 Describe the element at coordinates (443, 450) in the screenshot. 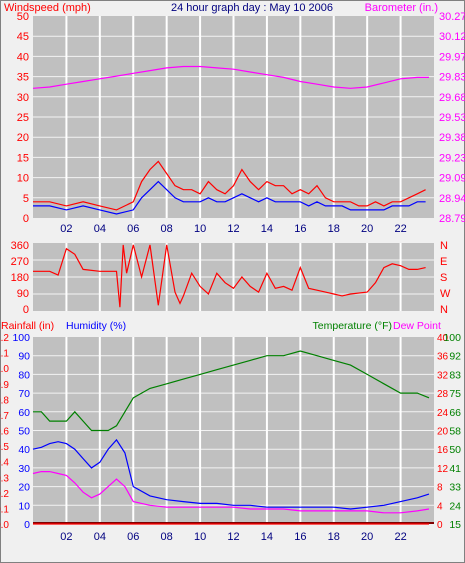

I see `temperature-tick-label: 16` at that location.